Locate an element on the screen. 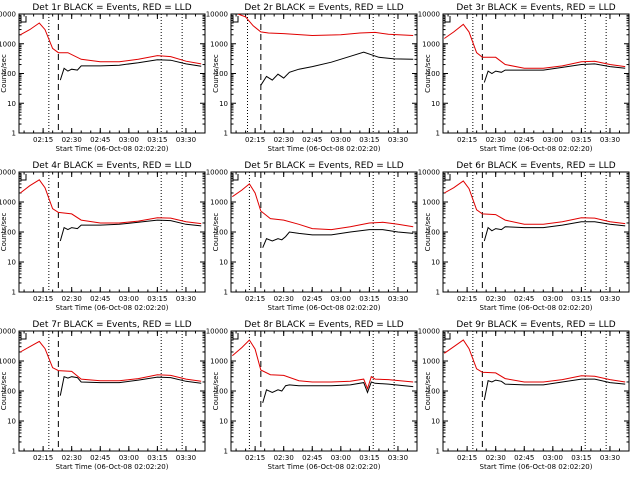 The image size is (640, 480). panel-title: Det 5r BLACK = Events, RED = LLD is located at coordinates (323, 166).